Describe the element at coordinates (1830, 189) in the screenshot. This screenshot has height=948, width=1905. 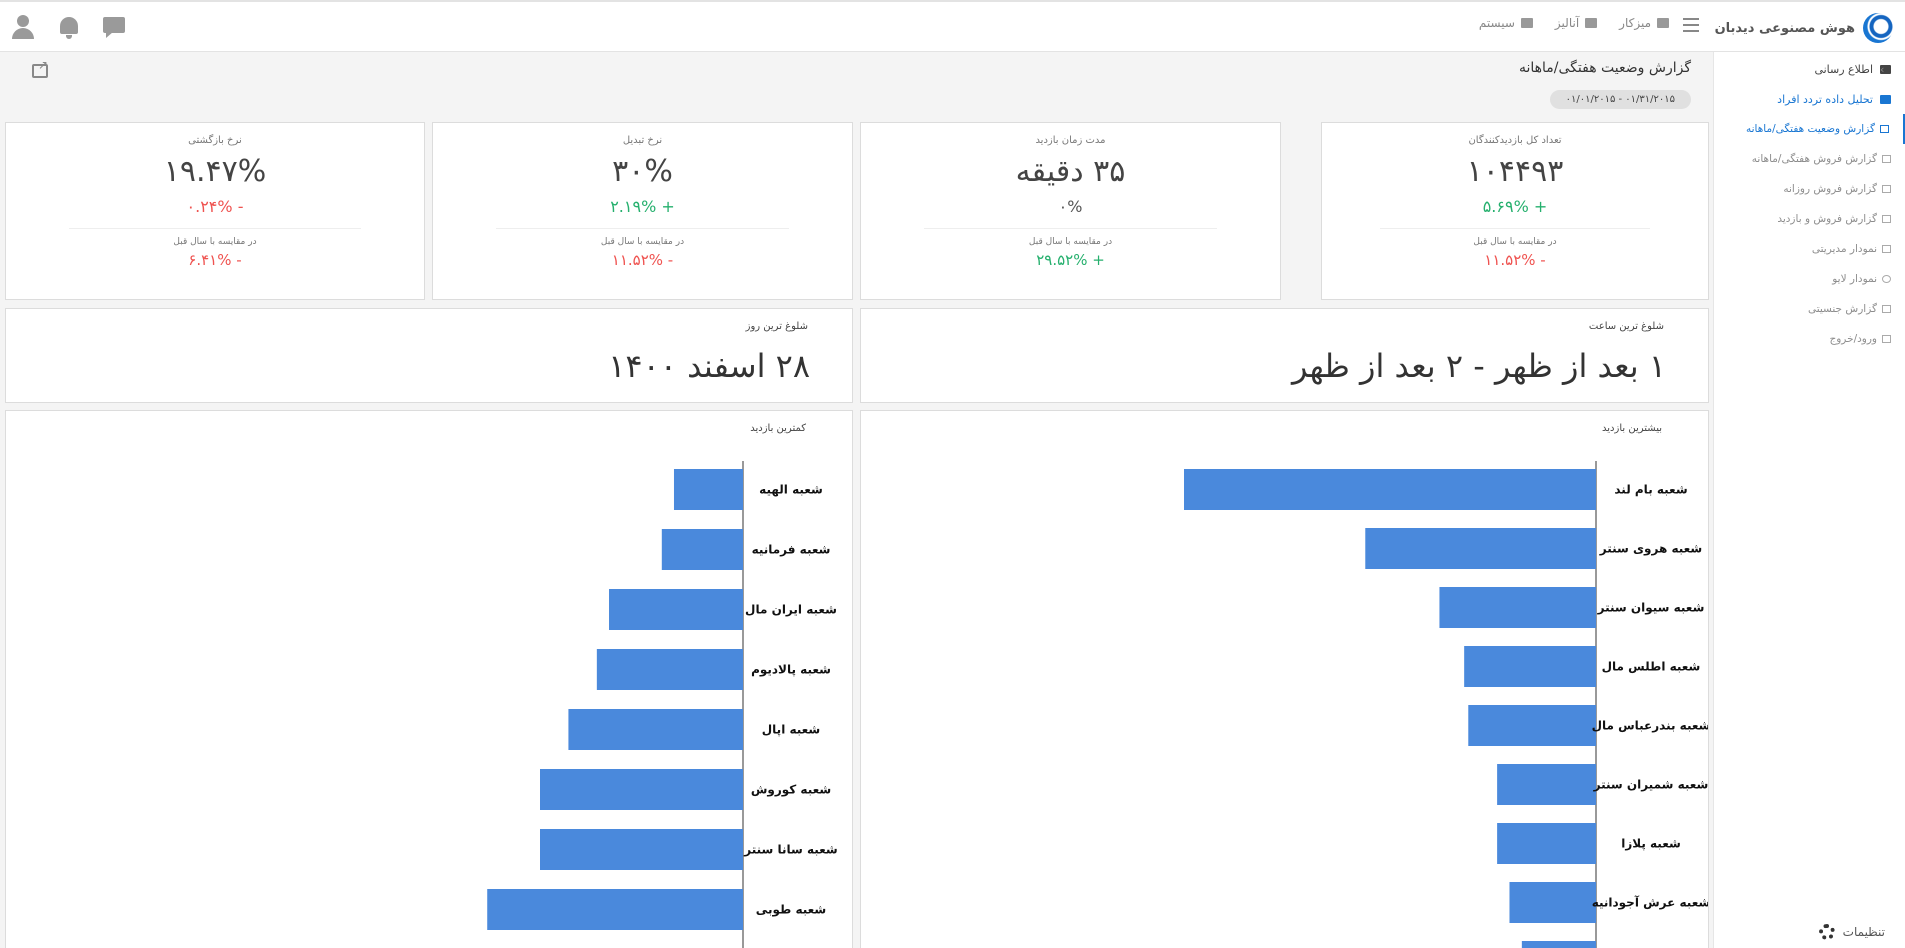
I see `sidebar-item-label: گزارش فروش روزانه` at that location.